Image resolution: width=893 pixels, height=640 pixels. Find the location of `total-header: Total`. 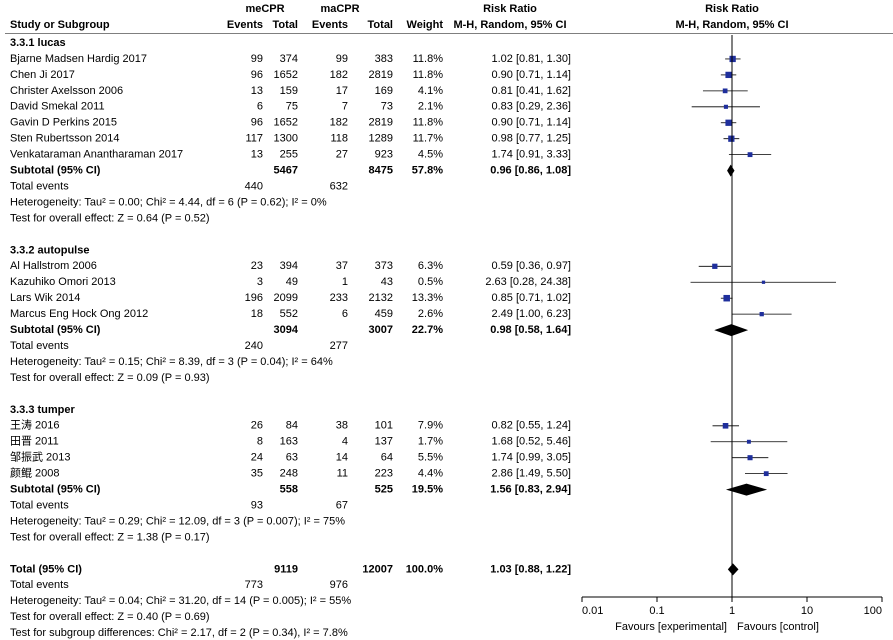

total-header: Total is located at coordinates (285, 25).